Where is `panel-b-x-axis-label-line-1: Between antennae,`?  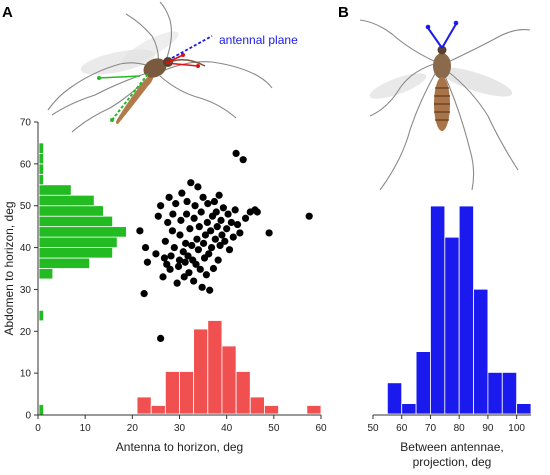 panel-b-x-axis-label-line-1: Between antennae, is located at coordinates (451, 447).